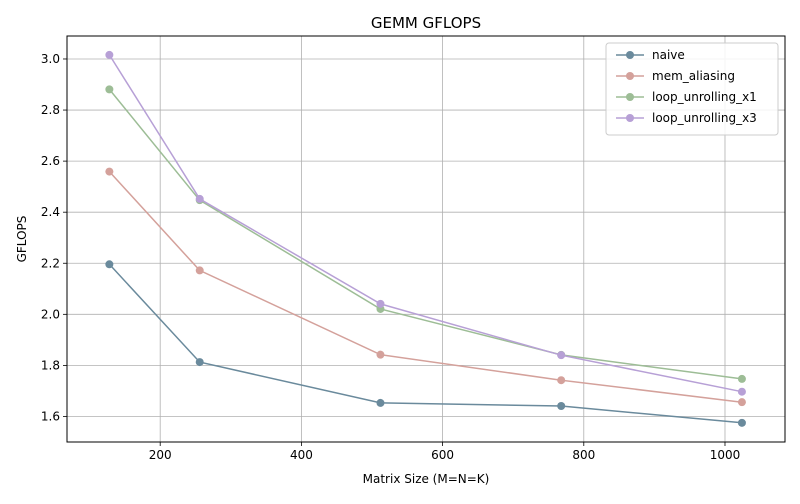 This screenshot has height=504, width=800. I want to click on x-tick-label: 800, so click(583, 455).